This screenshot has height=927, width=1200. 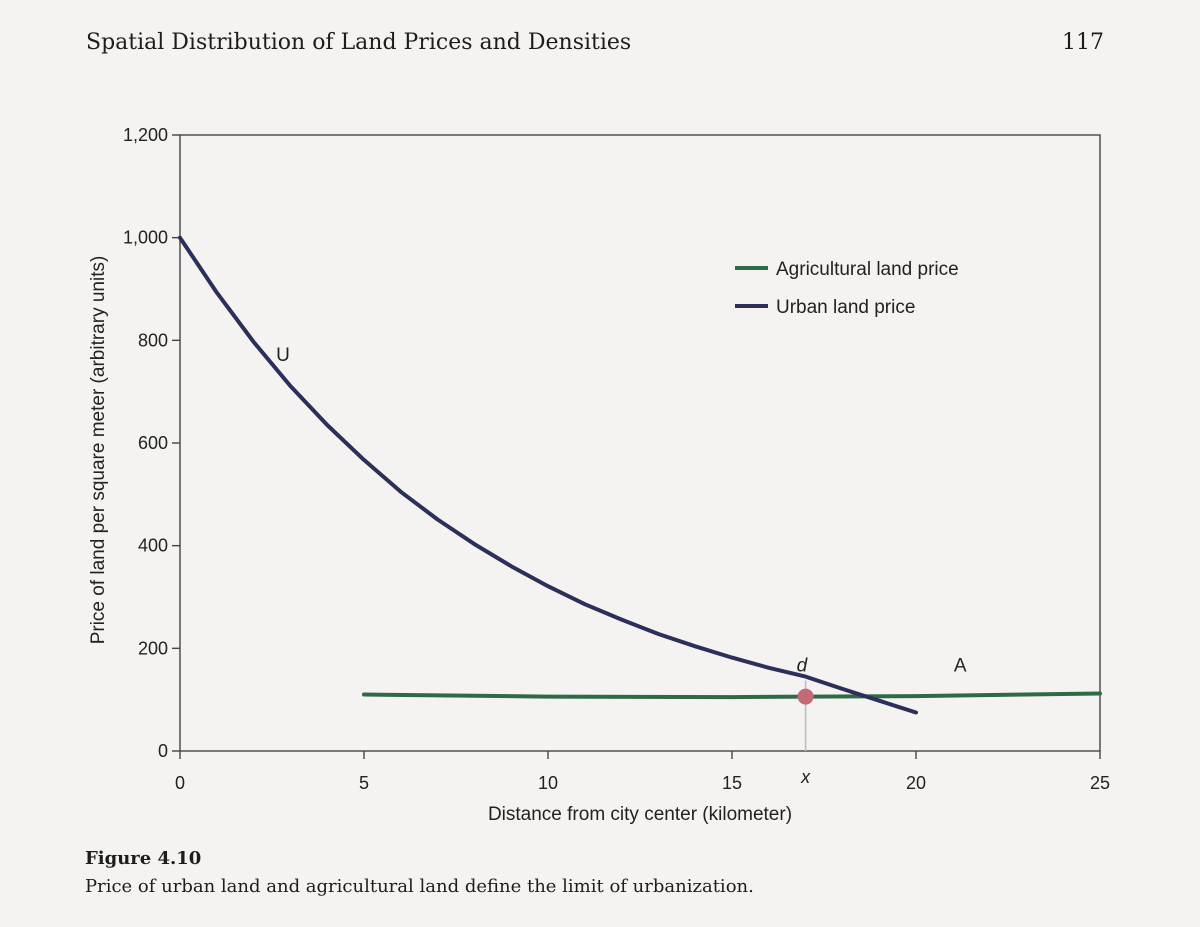 What do you see at coordinates (153, 340) in the screenshot?
I see `y-tick-label: 800` at bounding box center [153, 340].